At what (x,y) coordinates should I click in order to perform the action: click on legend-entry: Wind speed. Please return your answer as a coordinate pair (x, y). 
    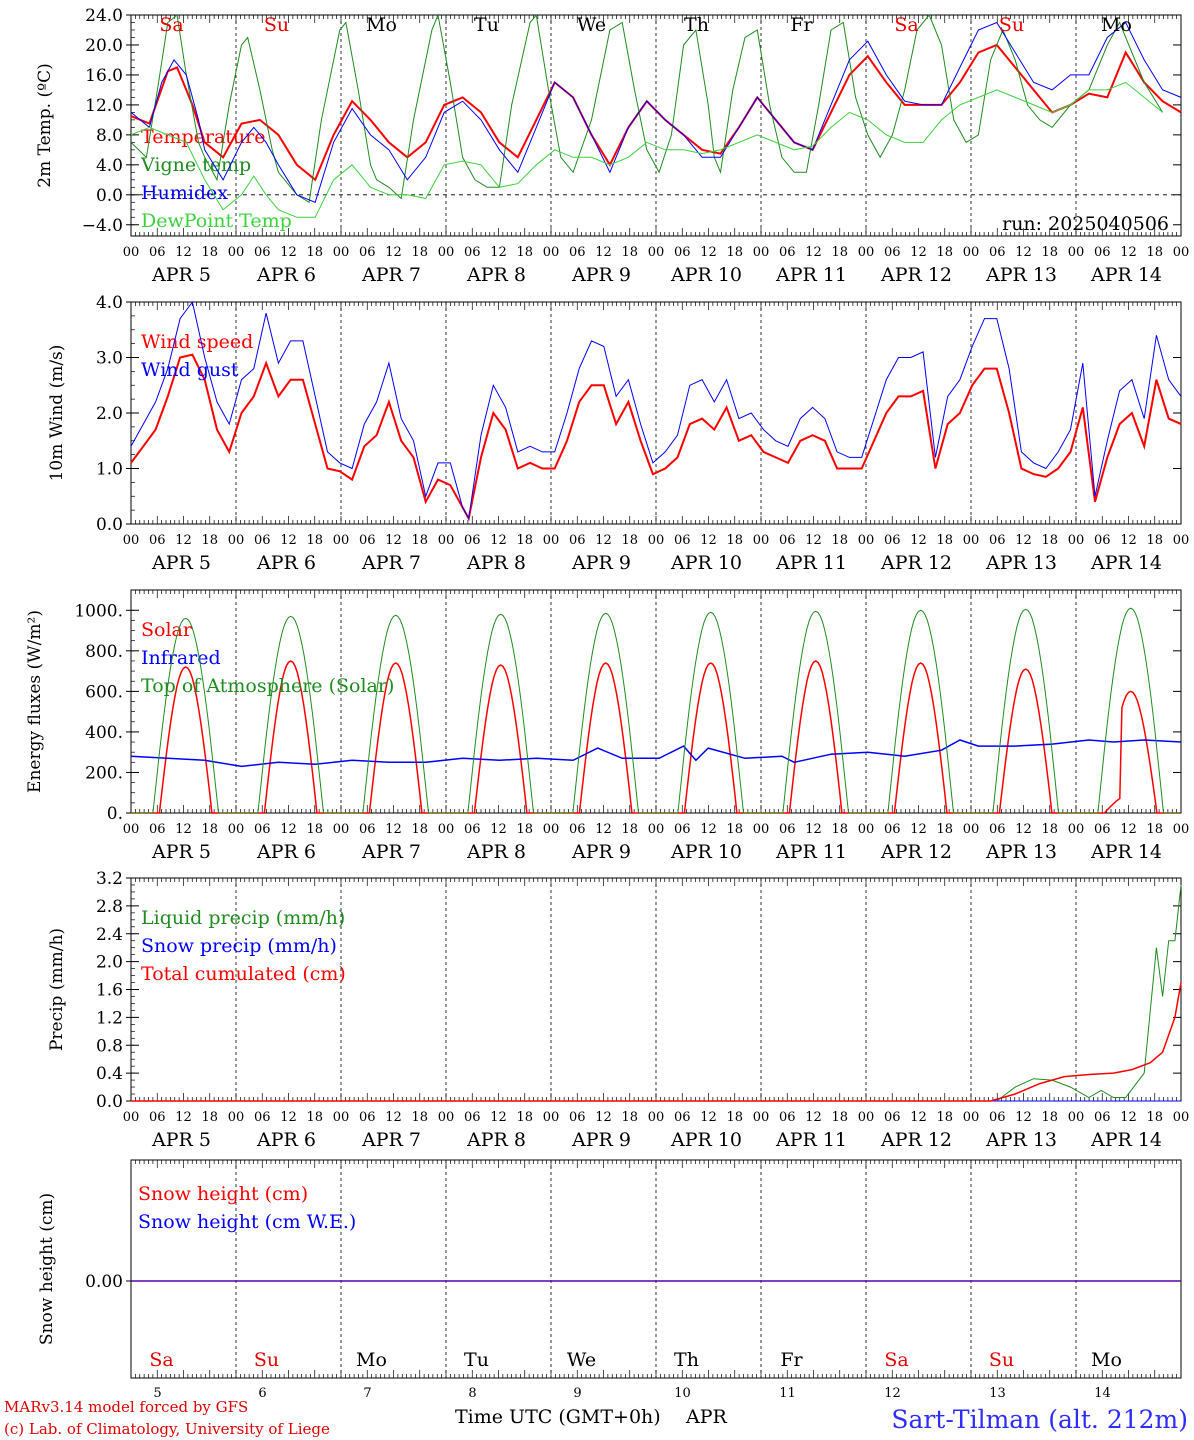
    Looking at the image, I should click on (197, 342).